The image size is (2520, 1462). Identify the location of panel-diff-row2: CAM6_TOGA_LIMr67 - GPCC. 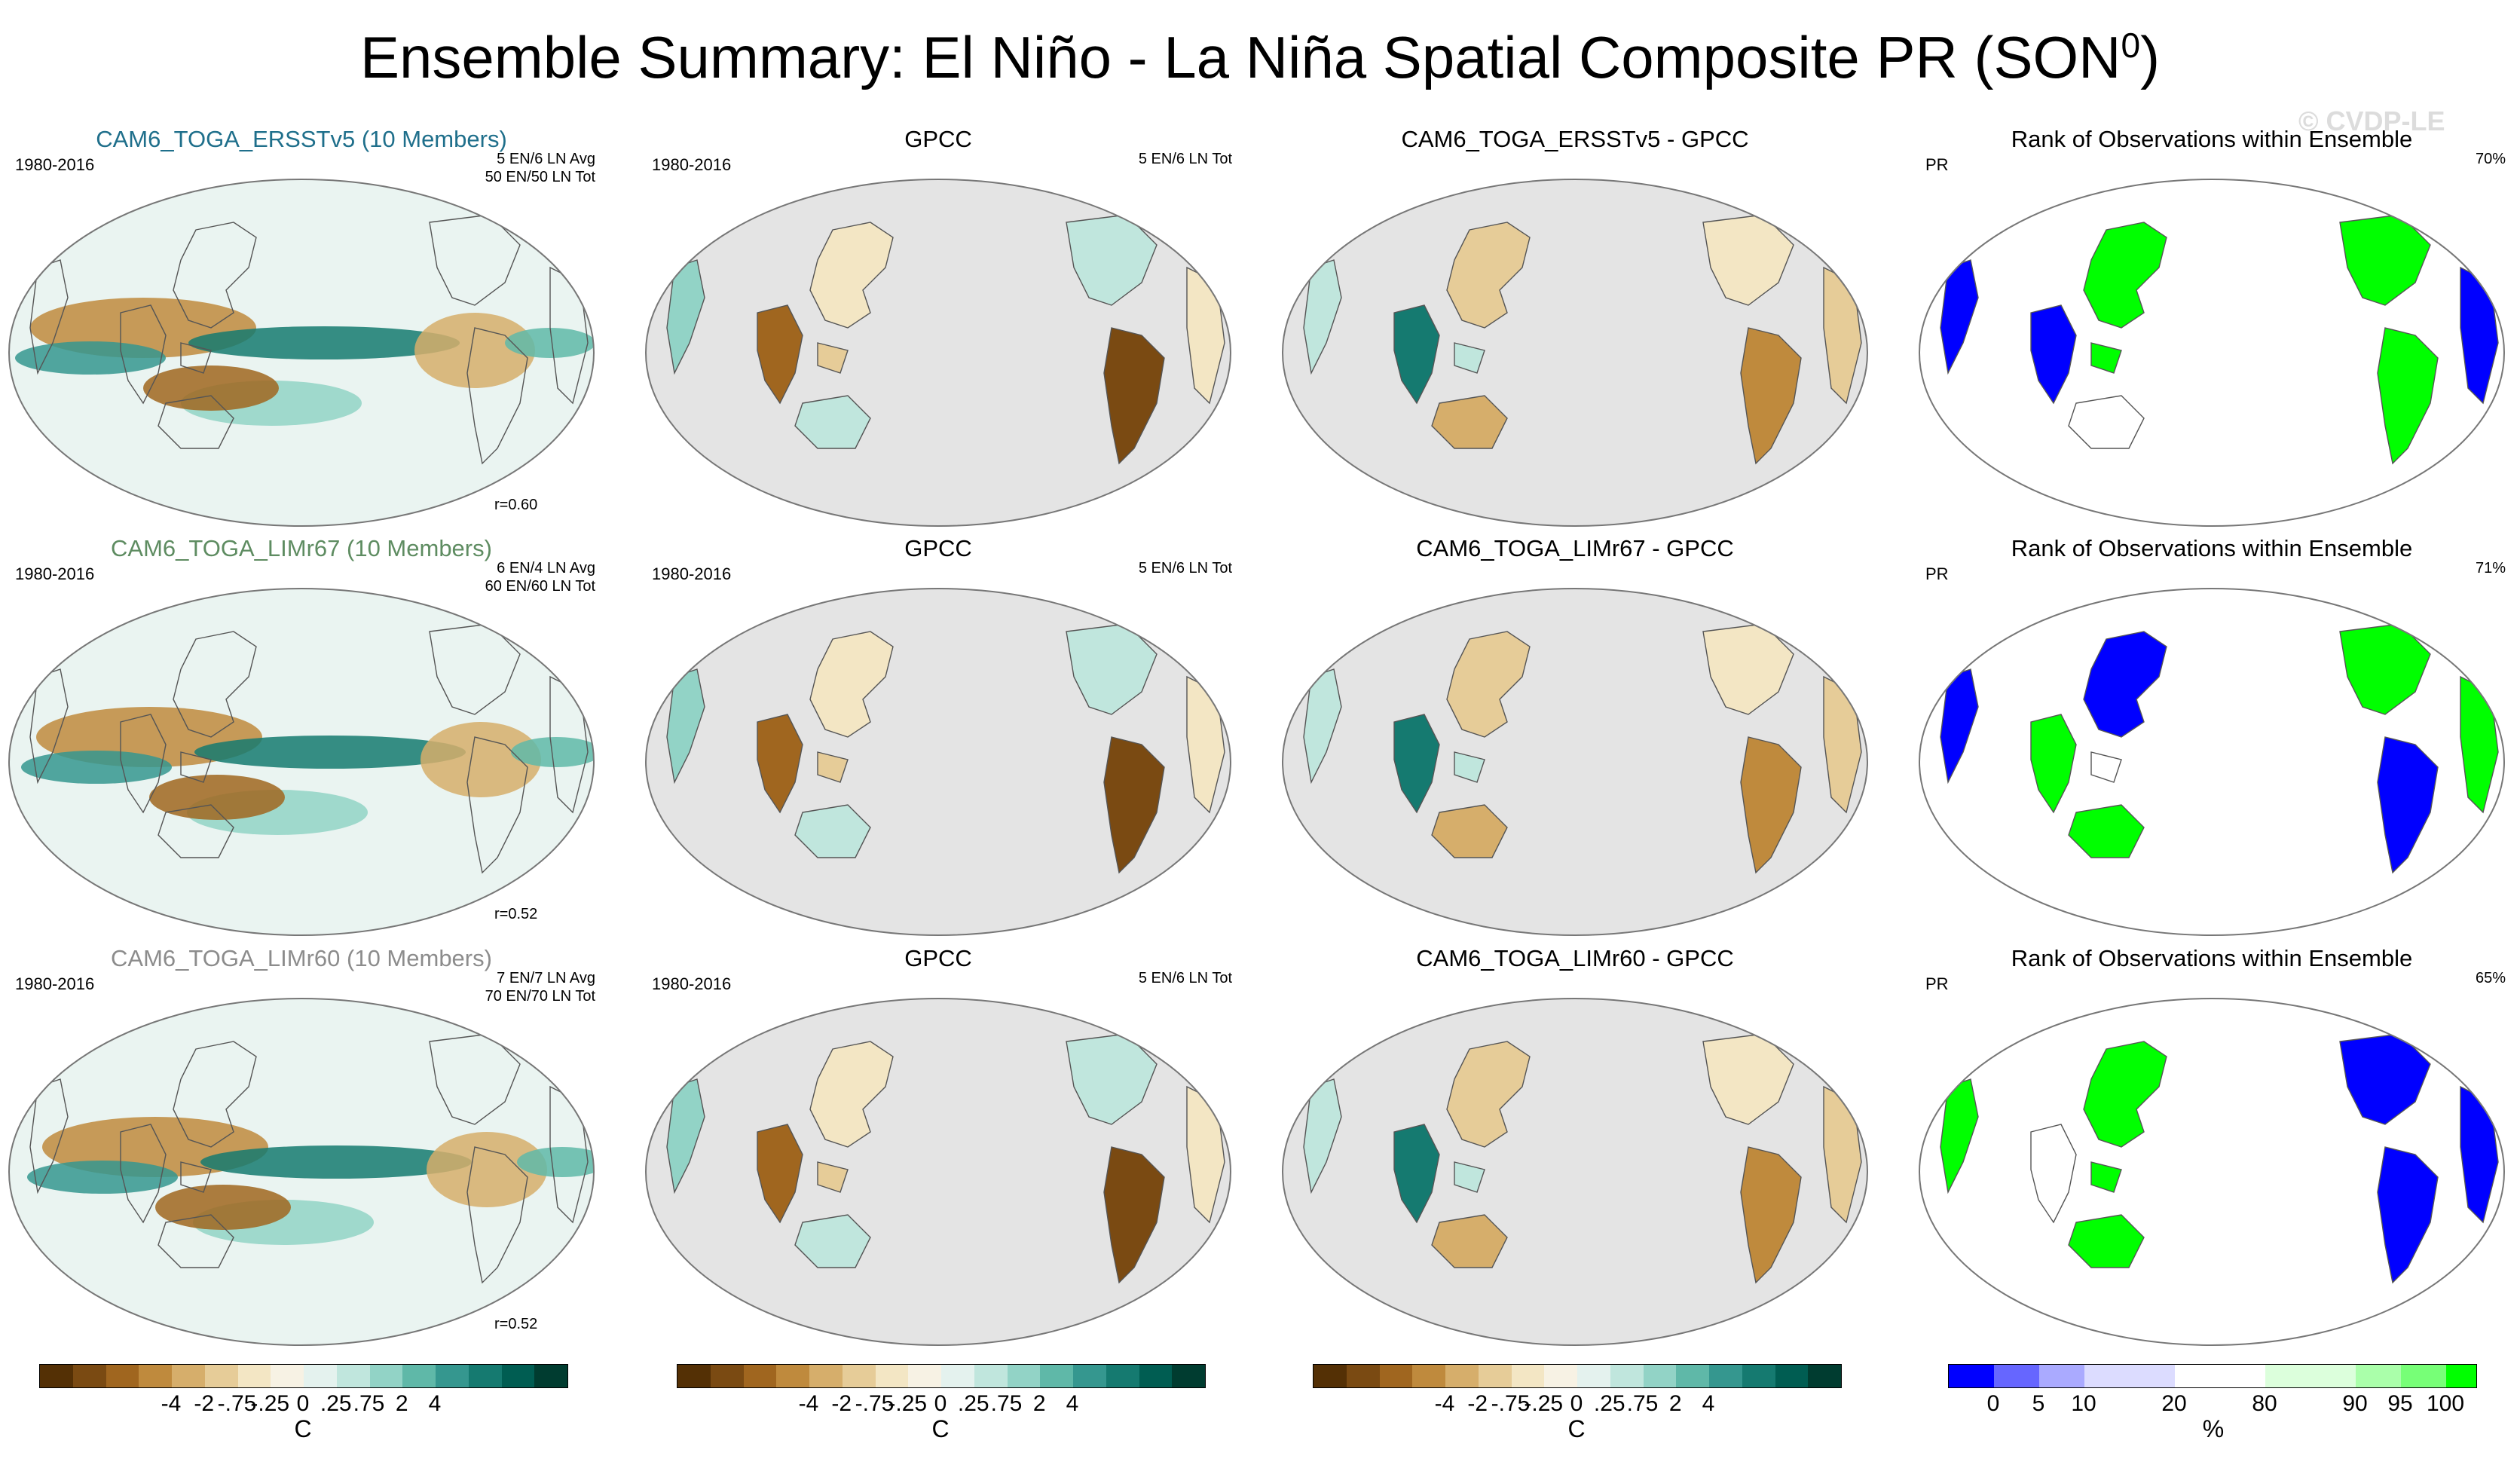
(1575, 739).